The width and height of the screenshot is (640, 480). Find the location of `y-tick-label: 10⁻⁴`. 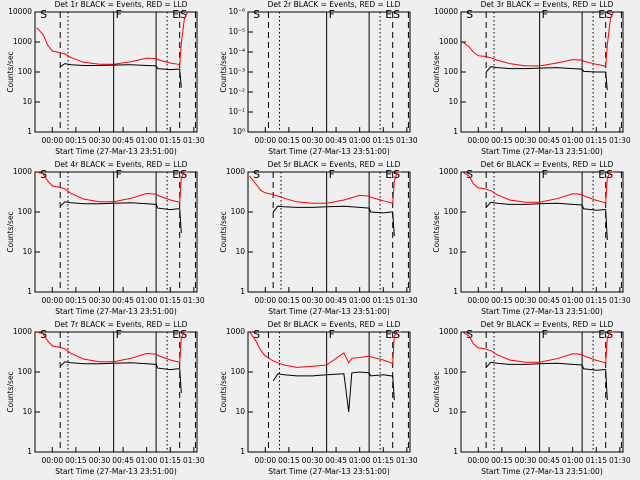

y-tick-label: 10⁻⁴ is located at coordinates (236, 51).